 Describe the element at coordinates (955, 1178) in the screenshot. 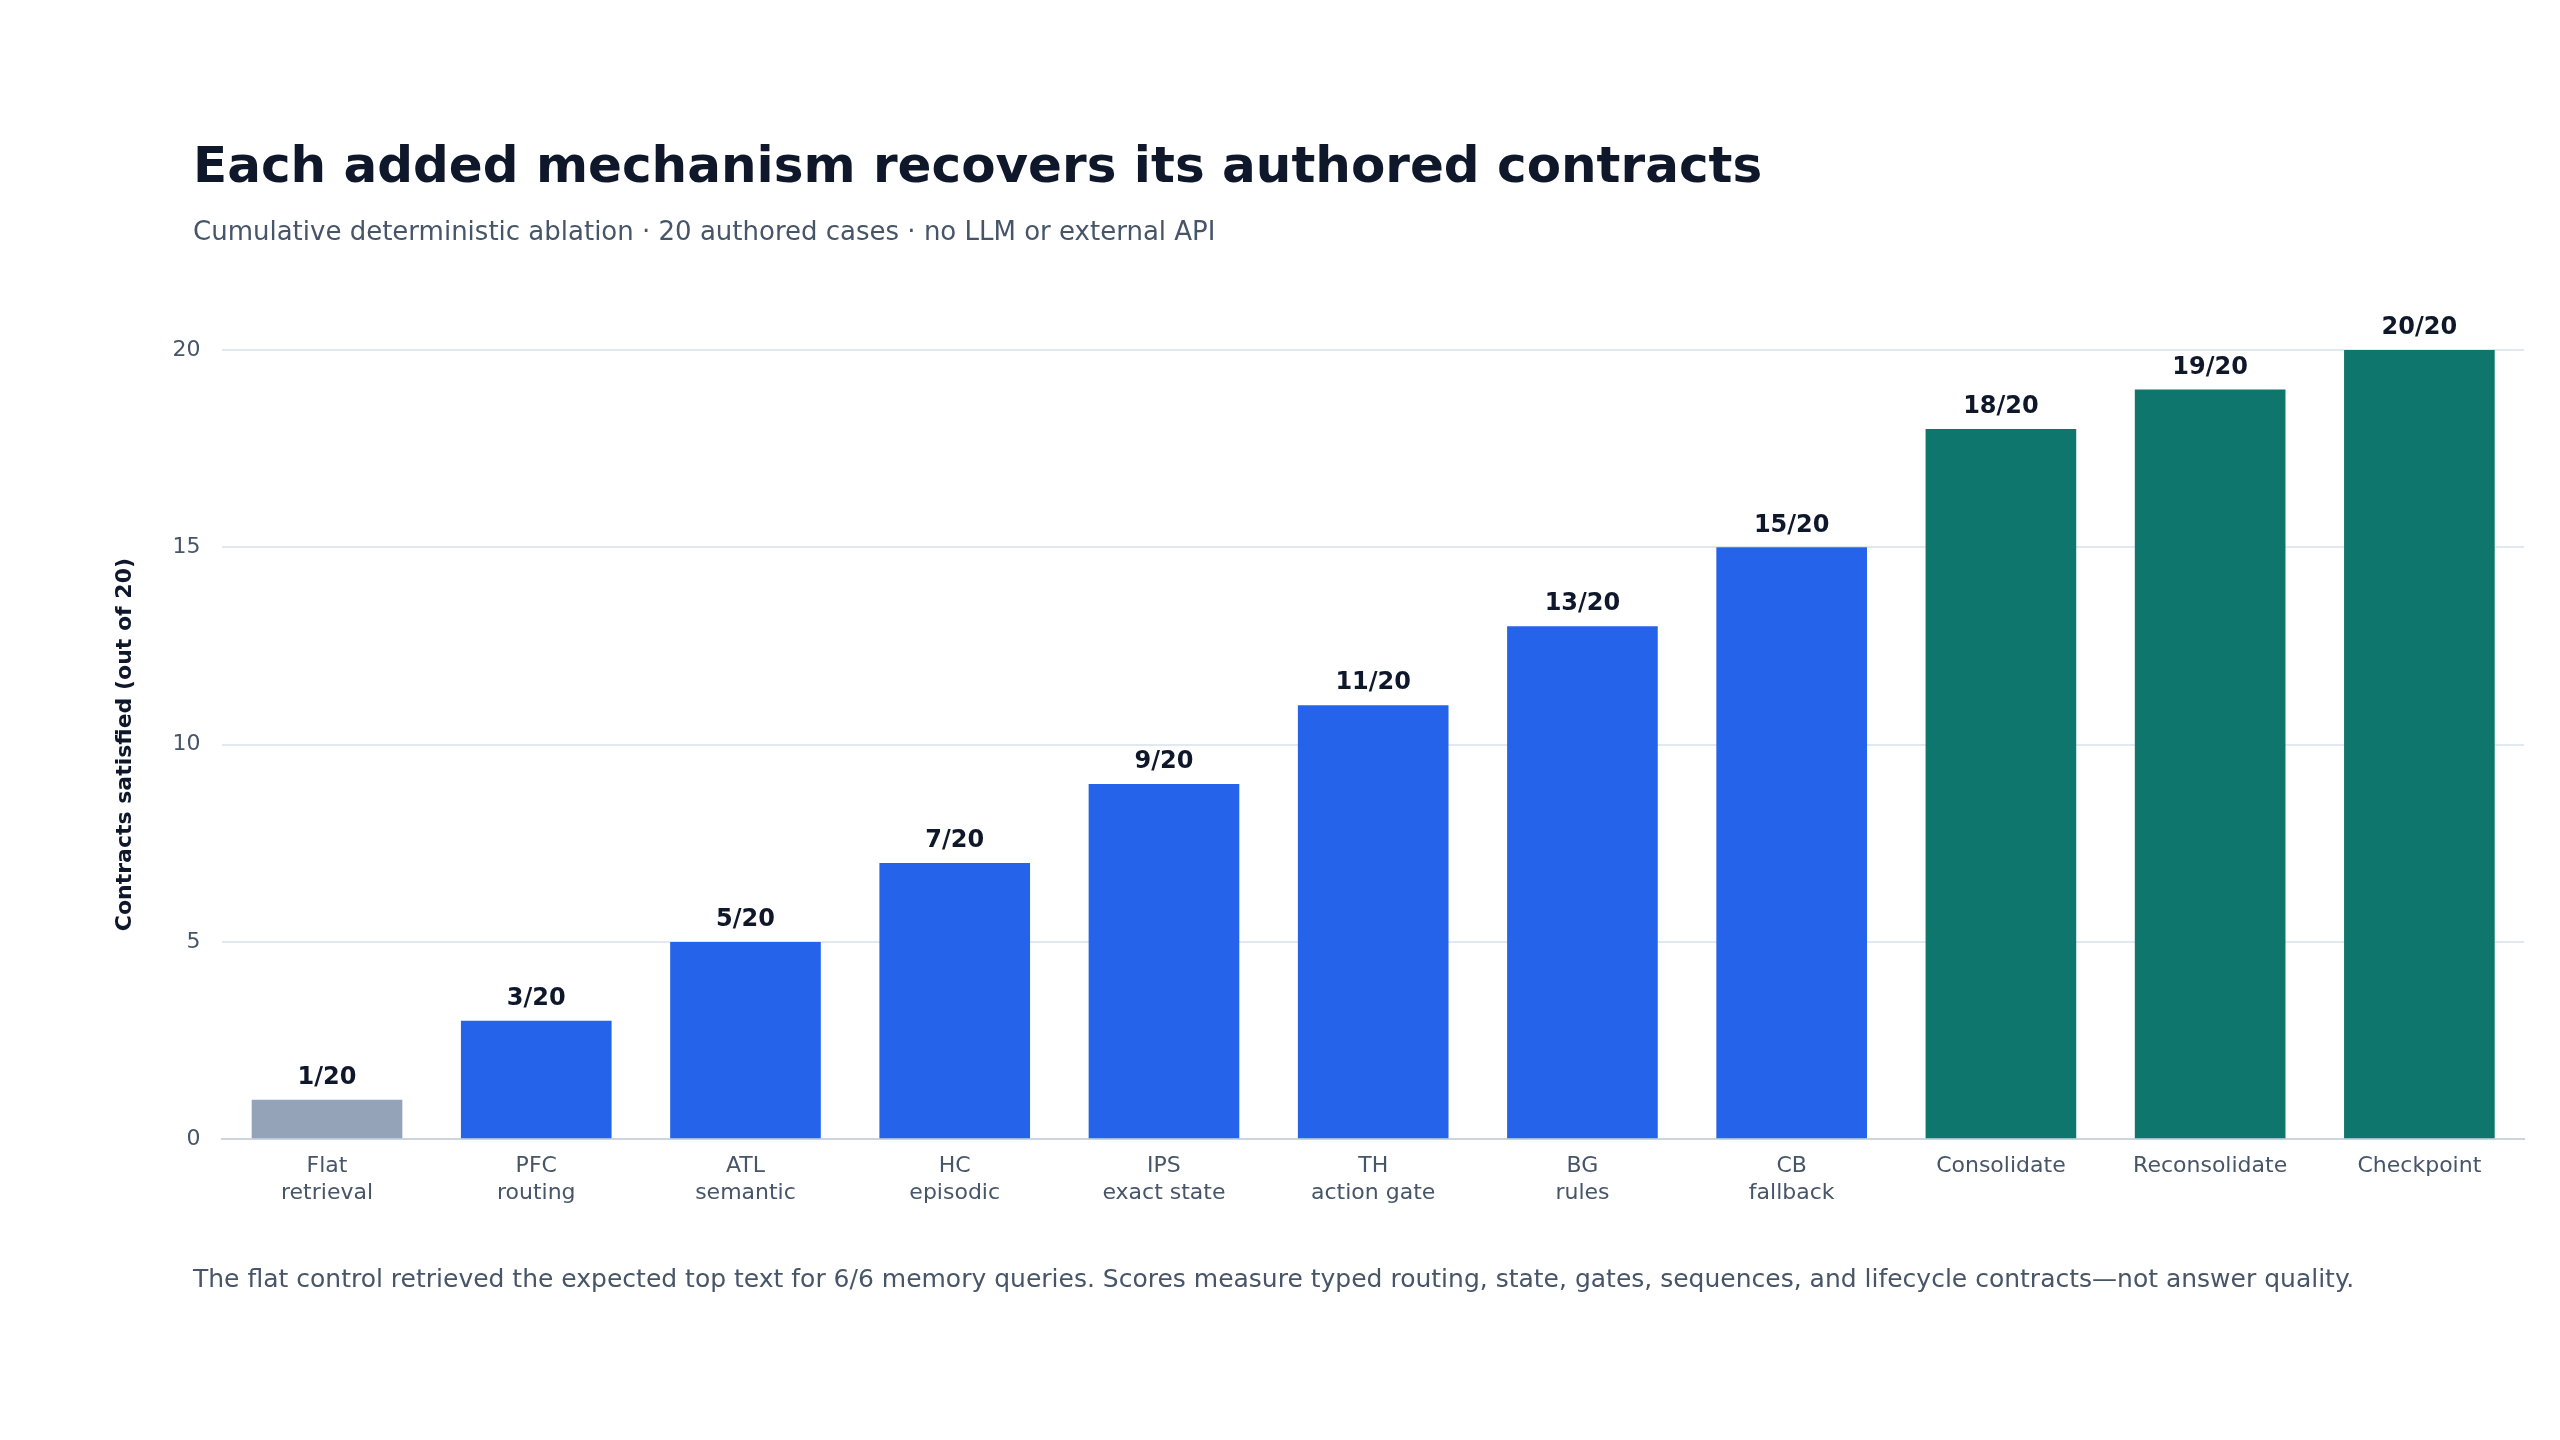

I see `x-tick-label: HC episodic` at that location.